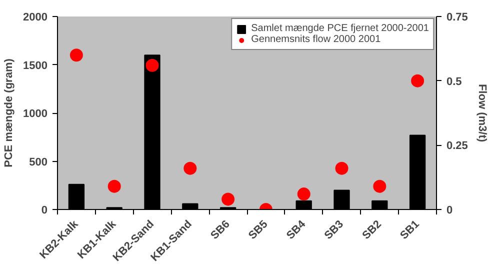 This screenshot has height=271, width=490. What do you see at coordinates (38, 162) in the screenshot?
I see `y-tick-label: 500` at bounding box center [38, 162].